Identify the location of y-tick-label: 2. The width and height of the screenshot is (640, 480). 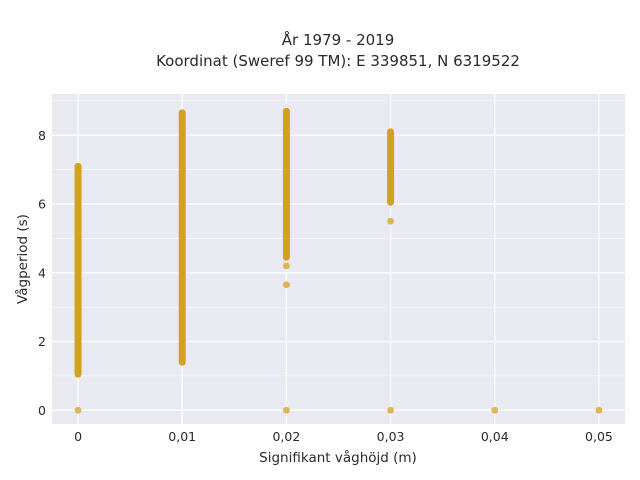
(42, 341).